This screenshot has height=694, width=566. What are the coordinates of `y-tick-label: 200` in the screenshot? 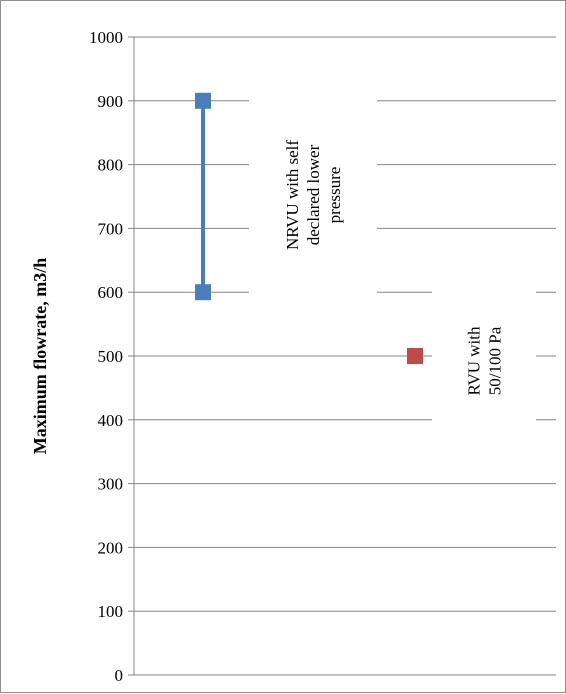 It's located at (111, 547).